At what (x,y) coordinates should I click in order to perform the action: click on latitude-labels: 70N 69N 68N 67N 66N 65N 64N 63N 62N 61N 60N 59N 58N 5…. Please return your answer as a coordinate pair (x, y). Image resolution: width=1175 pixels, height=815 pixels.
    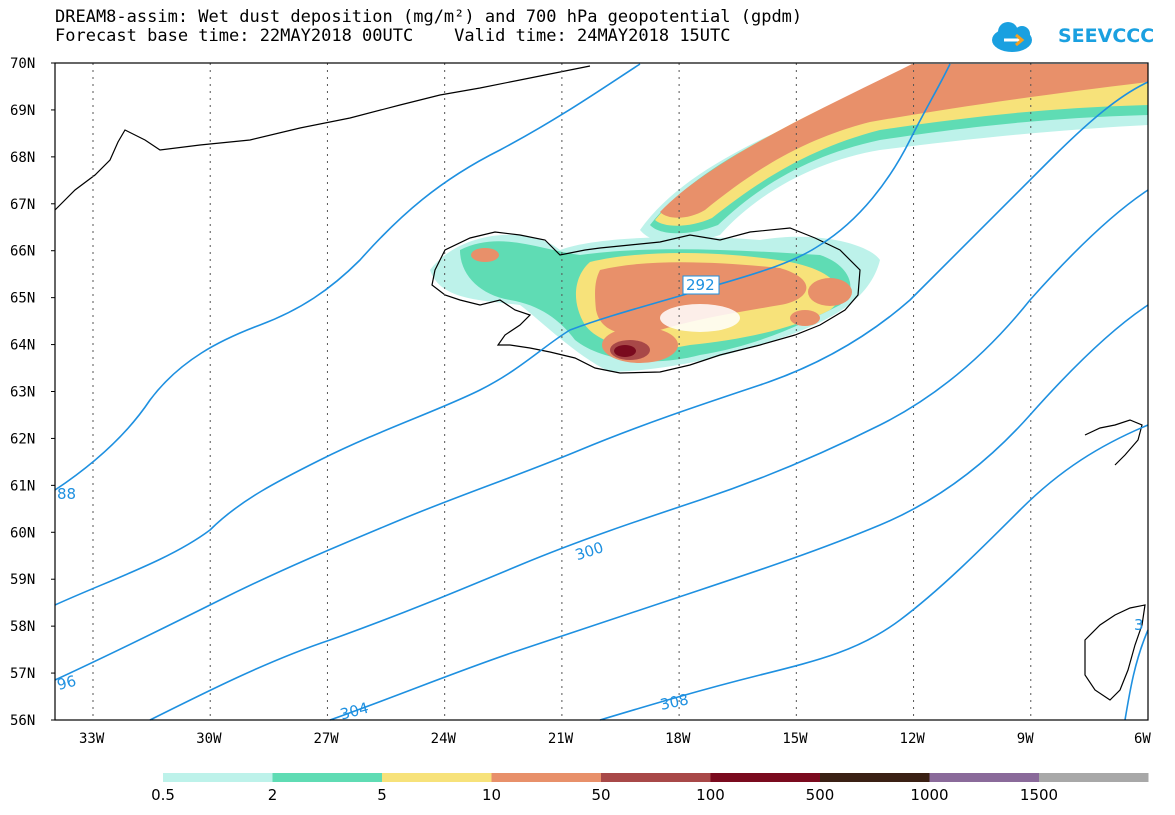
    Looking at the image, I should click on (32, 392).